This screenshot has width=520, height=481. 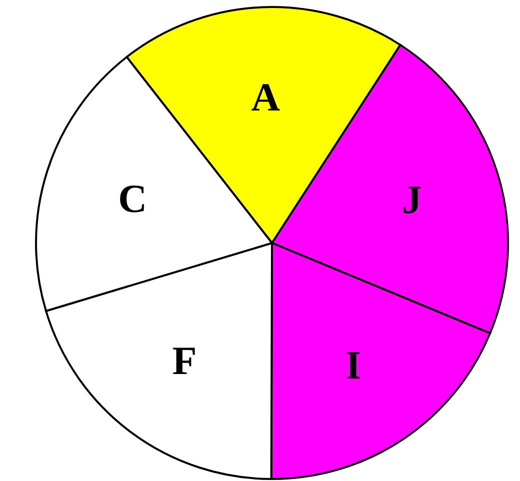 What do you see at coordinates (132, 199) in the screenshot?
I see `slice-label: C` at bounding box center [132, 199].